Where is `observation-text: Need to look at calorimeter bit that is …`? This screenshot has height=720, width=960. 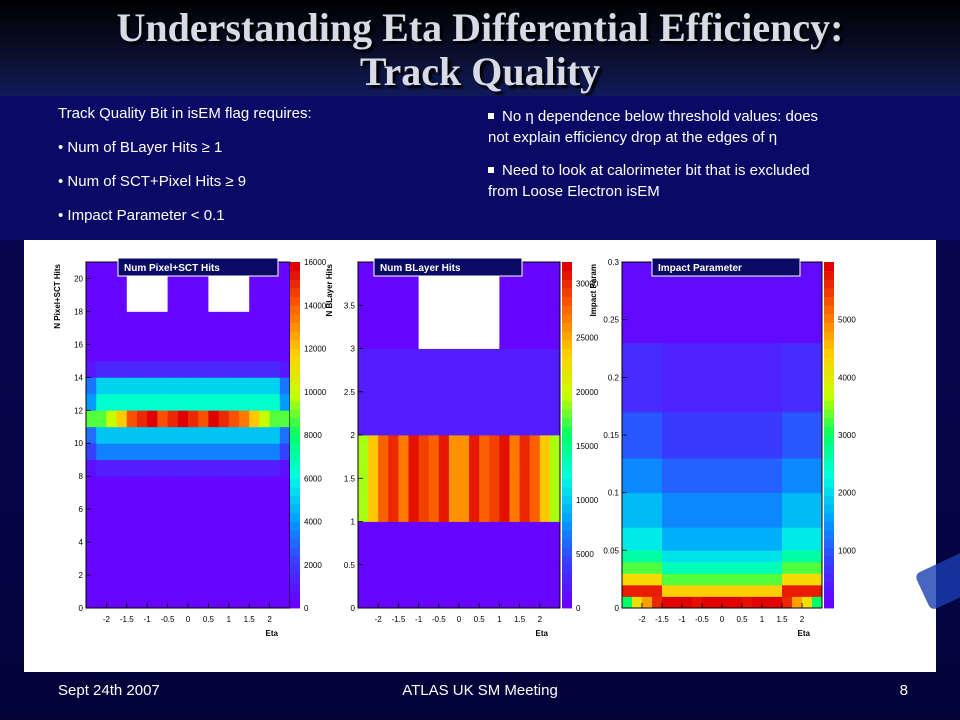
observation-text: Need to look at calorimeter bit that is … is located at coordinates (649, 181).